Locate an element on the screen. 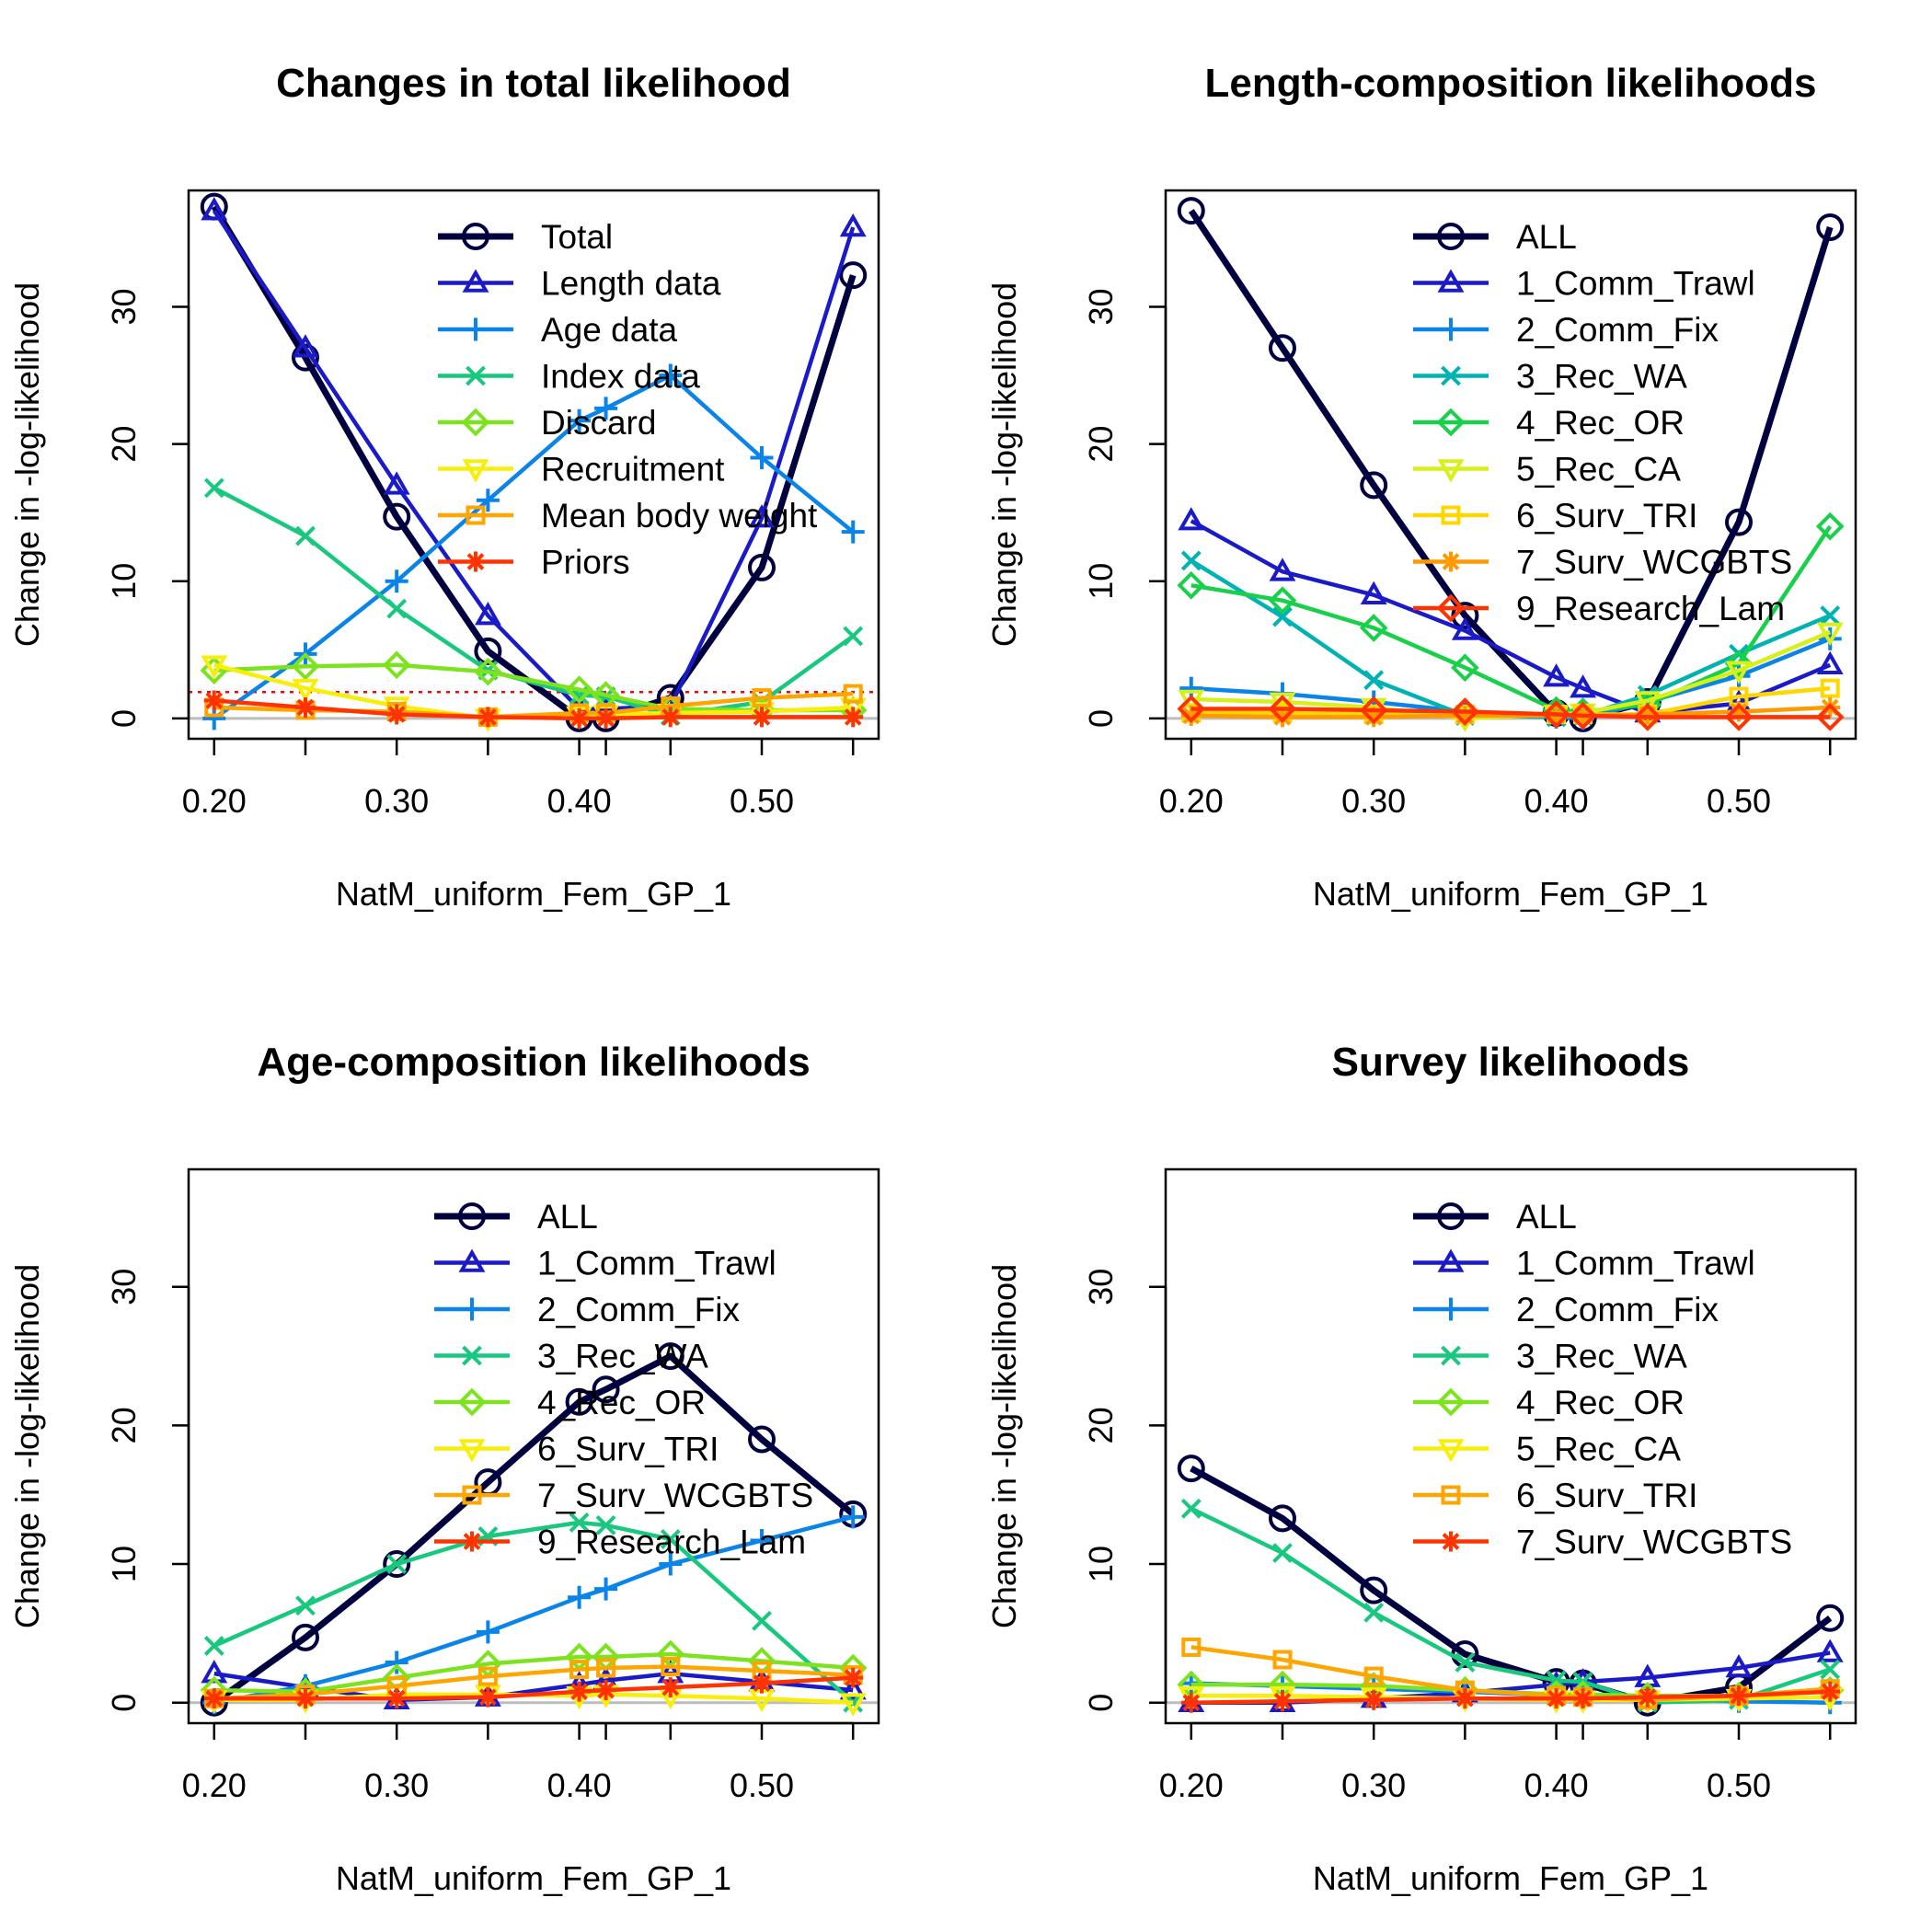  legend-label: 6_Surv_TRI is located at coordinates (628, 1449).